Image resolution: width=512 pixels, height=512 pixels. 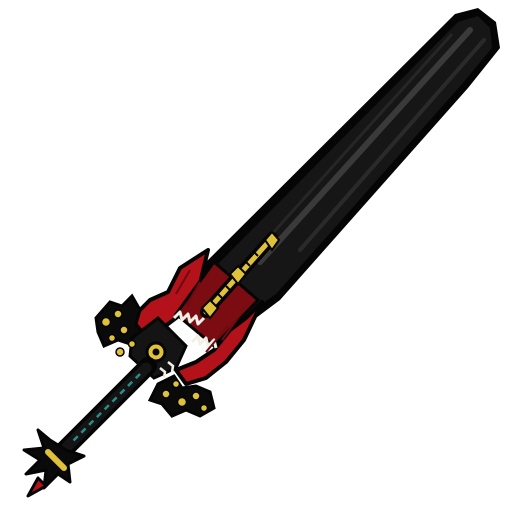 I want to click on guard-right, so click(x=181, y=396).